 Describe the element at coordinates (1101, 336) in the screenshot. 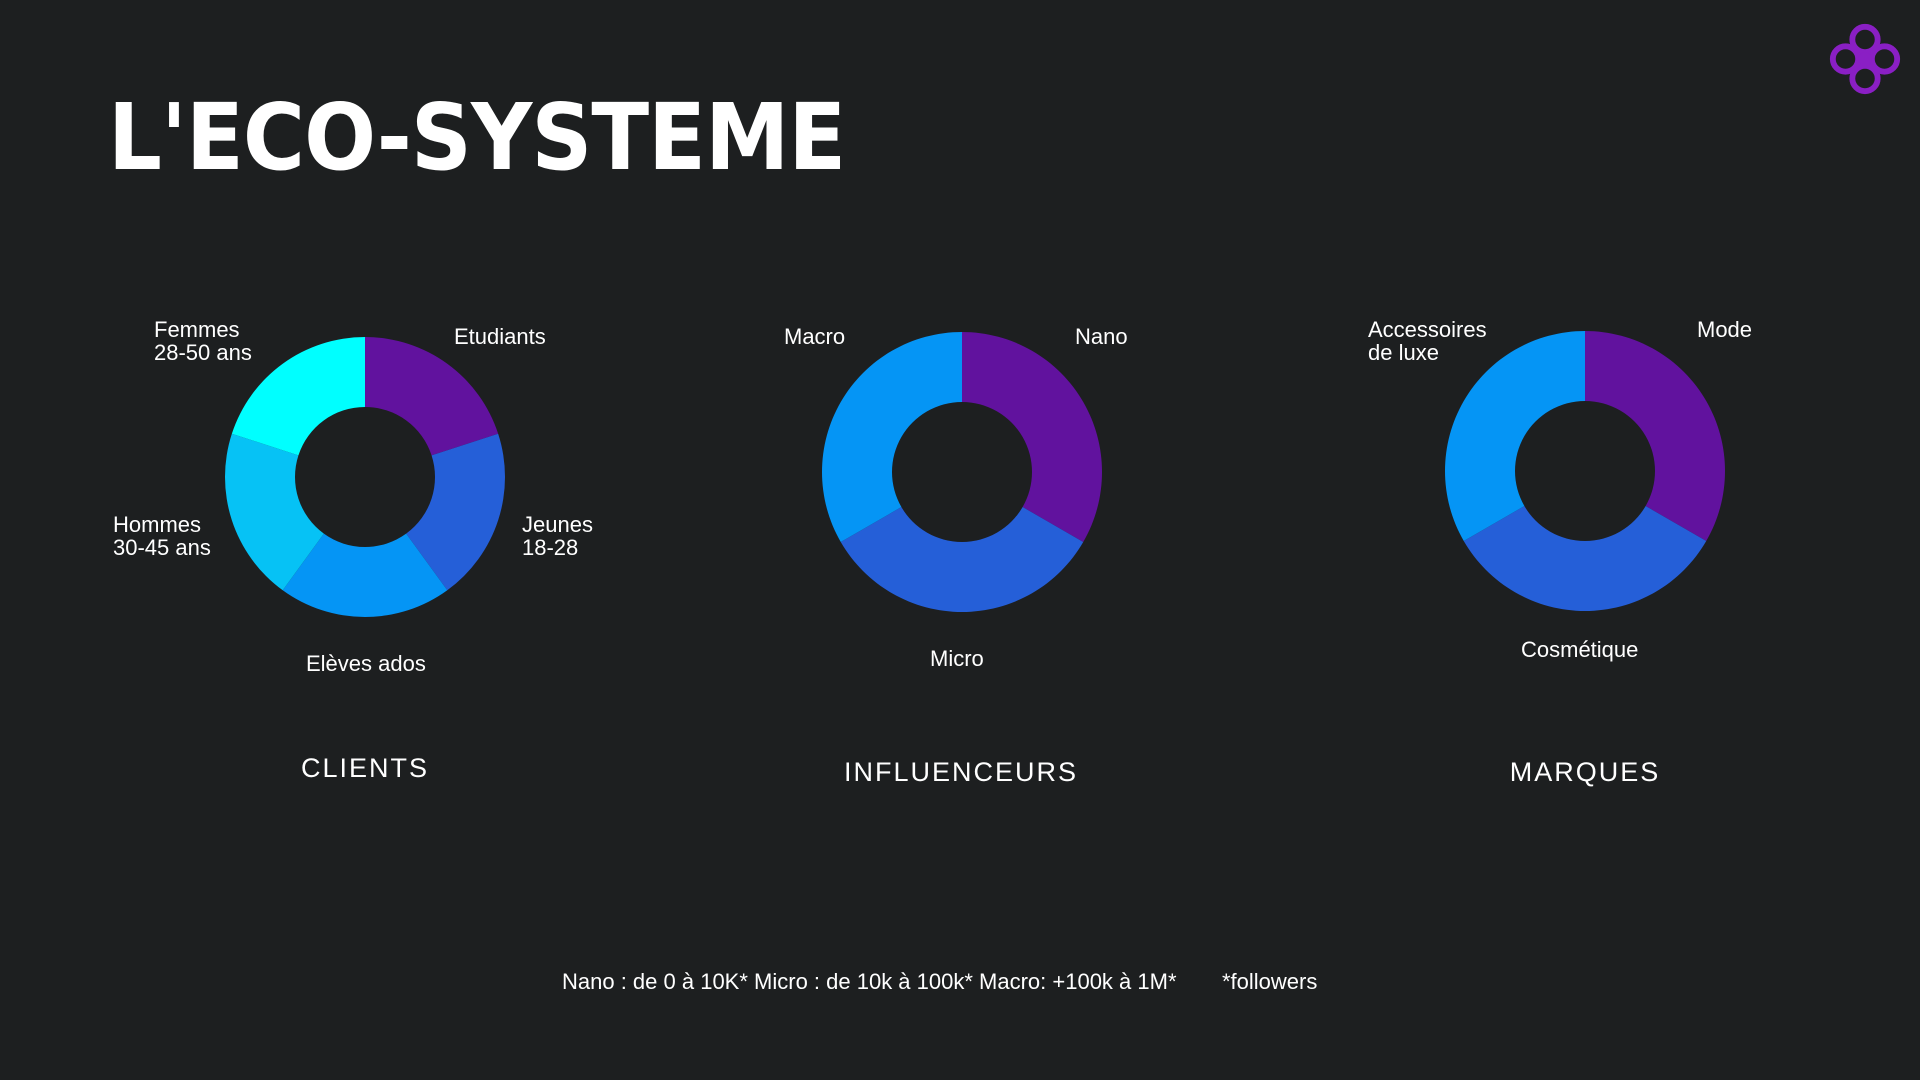

I see `label-nano: Nano` at that location.